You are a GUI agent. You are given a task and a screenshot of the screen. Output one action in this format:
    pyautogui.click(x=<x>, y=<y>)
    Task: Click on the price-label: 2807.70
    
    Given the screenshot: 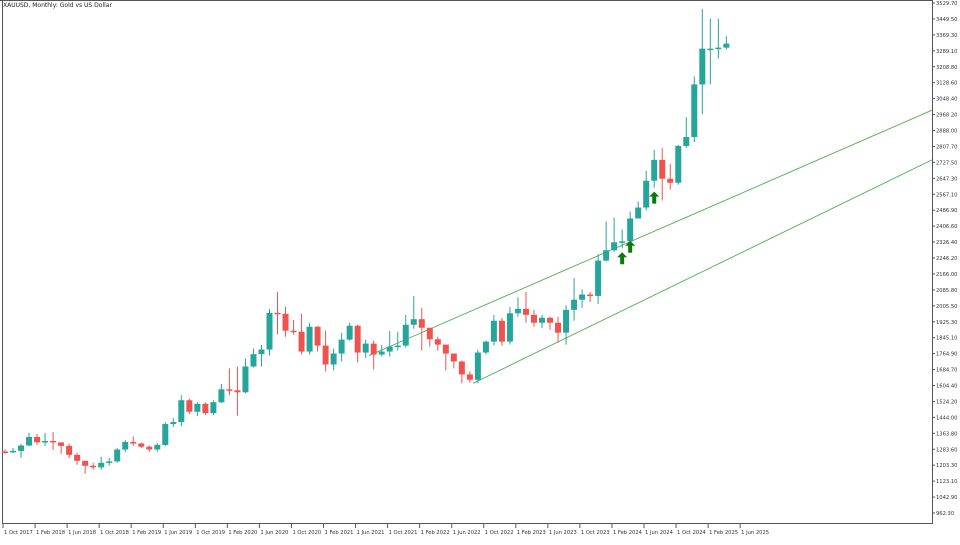 What is the action you would take?
    pyautogui.click(x=946, y=147)
    